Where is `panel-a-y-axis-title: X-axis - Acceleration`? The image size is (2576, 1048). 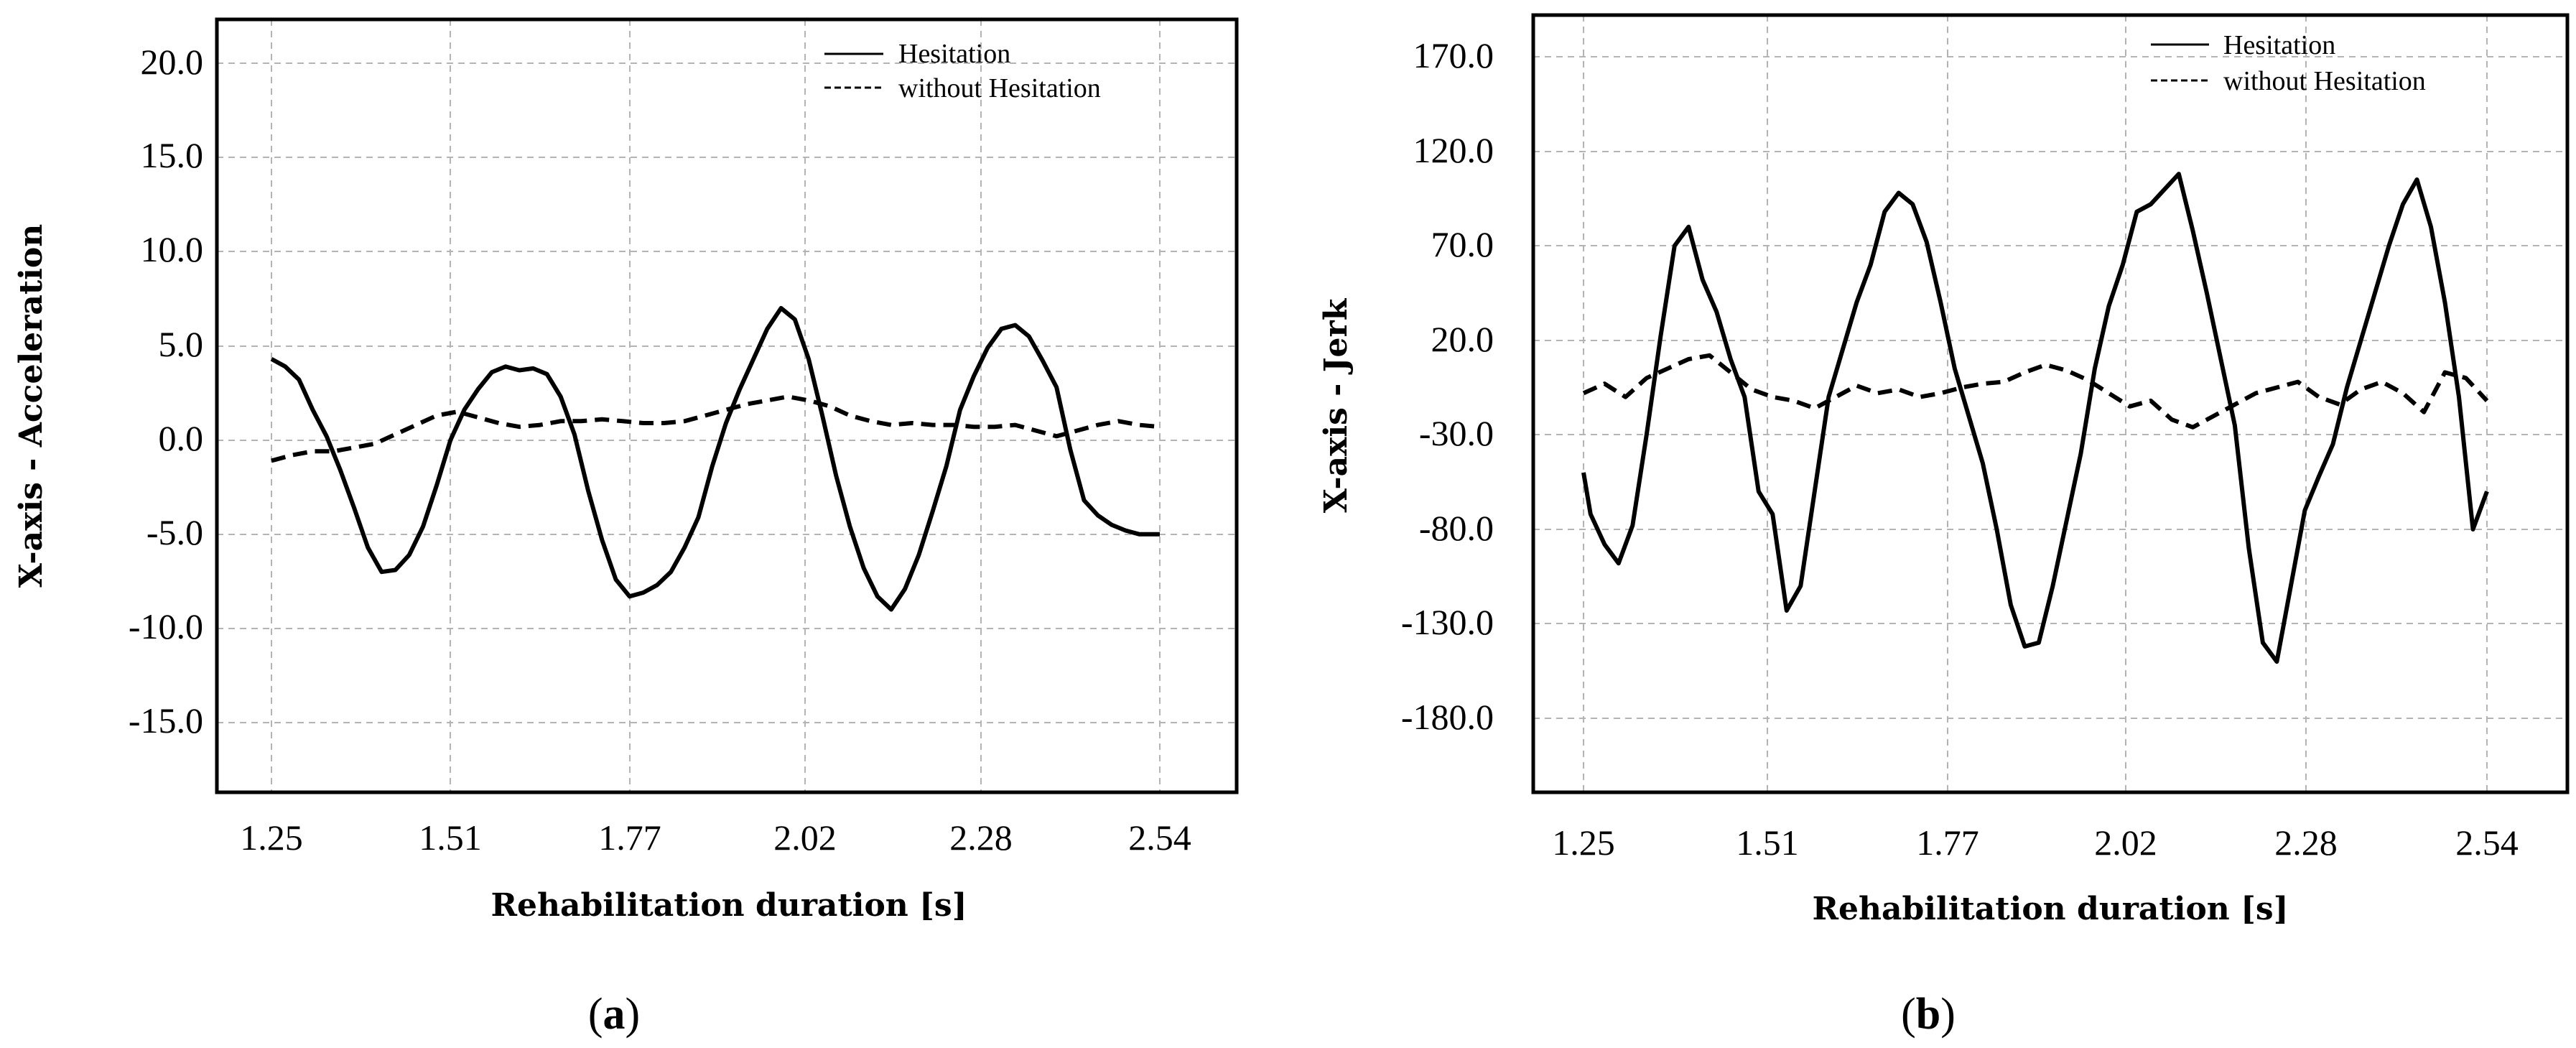
panel-a-y-axis-title: X-axis - Acceleration is located at coordinates (31, 406).